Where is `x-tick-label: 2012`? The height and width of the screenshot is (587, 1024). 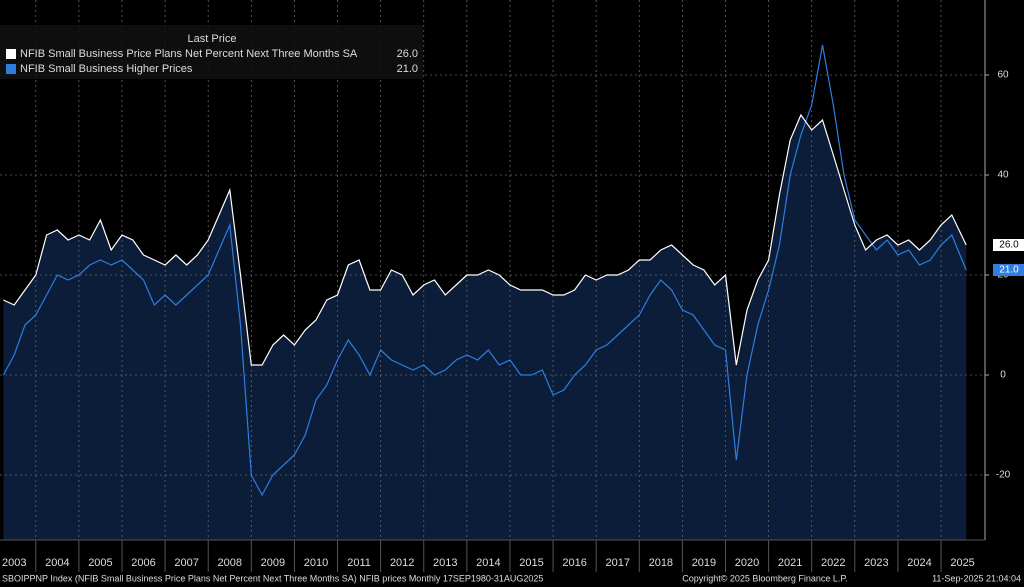
x-tick-label: 2012 is located at coordinates (402, 563).